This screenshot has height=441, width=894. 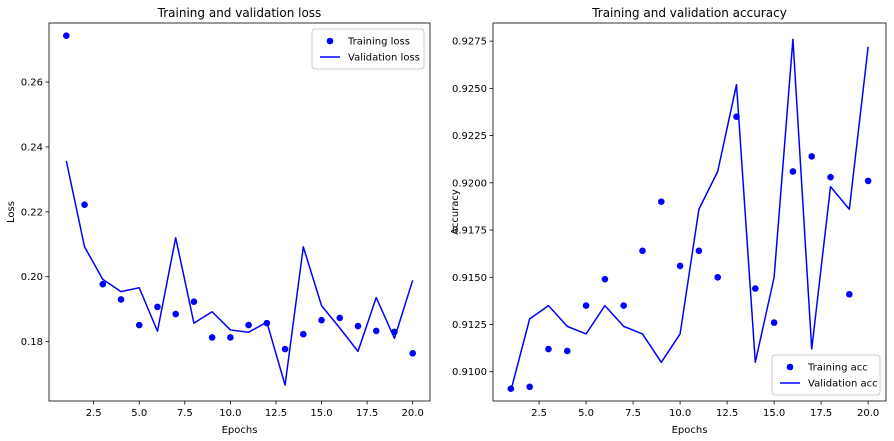 I want to click on y-tick-label: 0.9250, so click(x=469, y=89).